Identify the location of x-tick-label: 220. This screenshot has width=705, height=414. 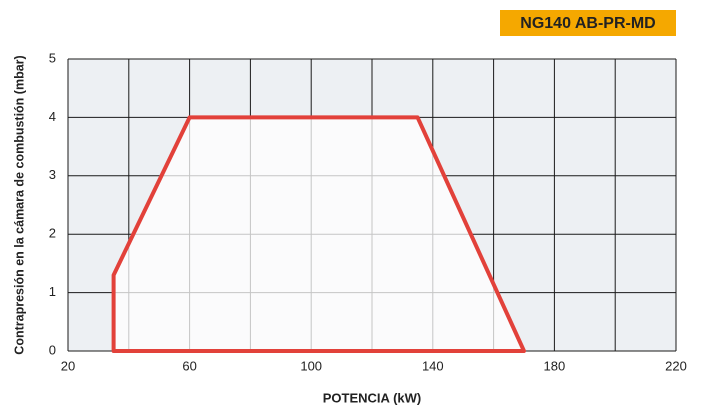
(676, 365).